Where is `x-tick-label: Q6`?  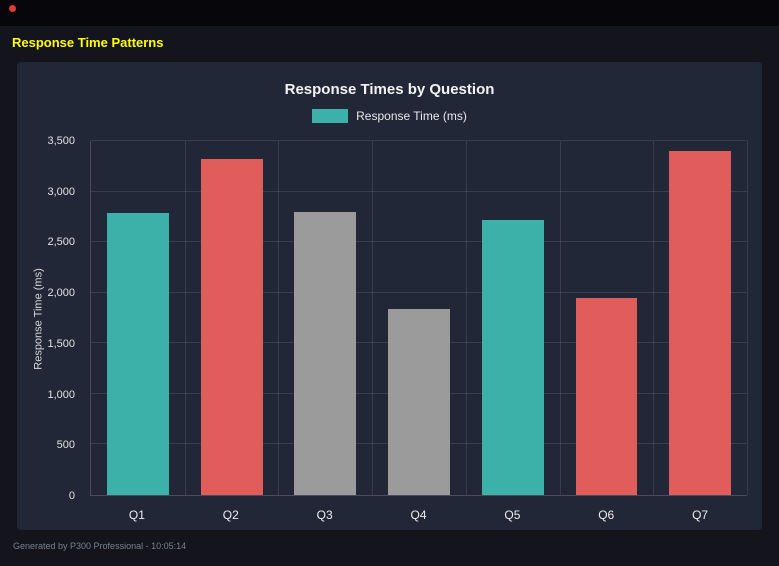
x-tick-label: Q6 is located at coordinates (606, 515).